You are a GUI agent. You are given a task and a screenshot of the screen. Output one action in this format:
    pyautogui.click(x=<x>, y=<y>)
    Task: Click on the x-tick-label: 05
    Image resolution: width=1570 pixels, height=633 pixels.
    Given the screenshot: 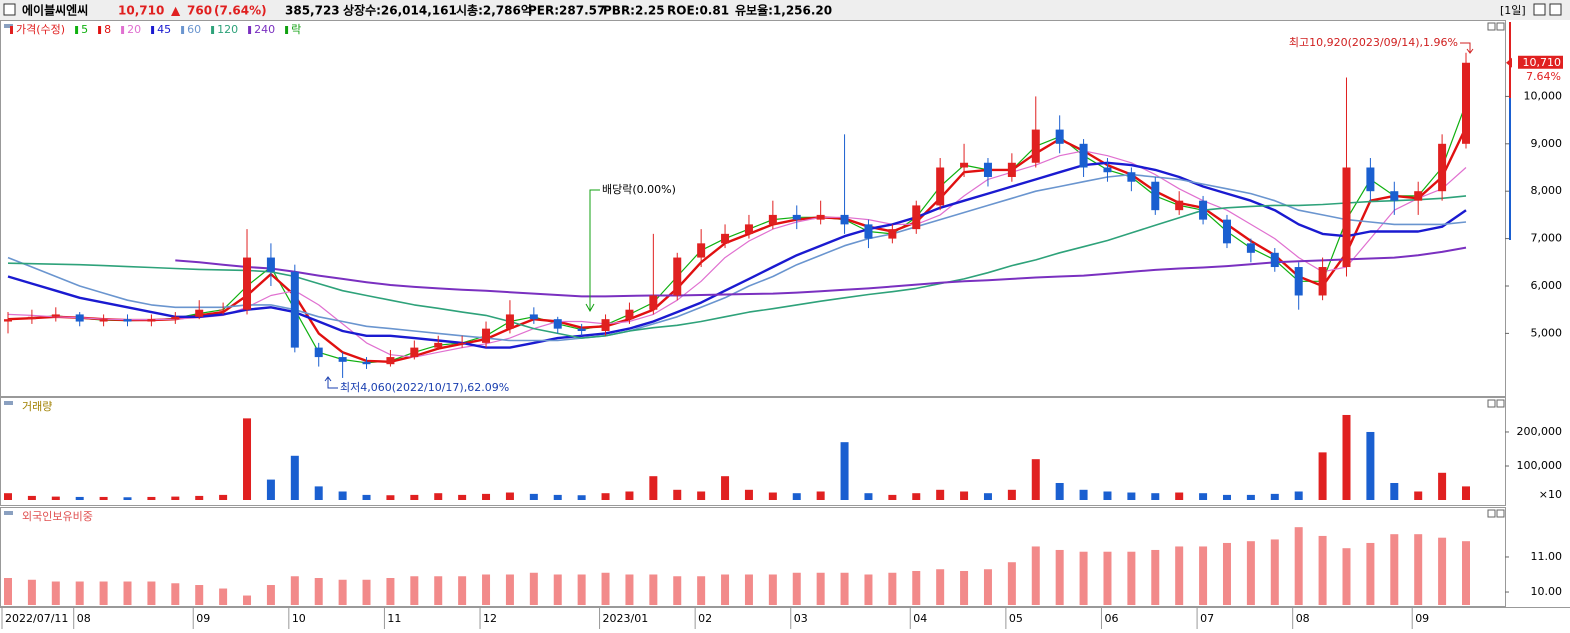 What is the action you would take?
    pyautogui.click(x=1016, y=618)
    